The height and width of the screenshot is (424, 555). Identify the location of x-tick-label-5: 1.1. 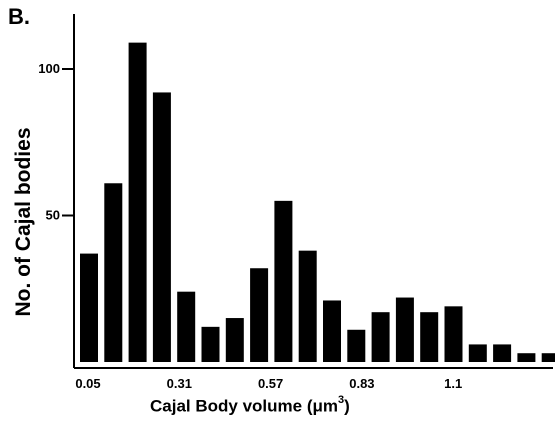
(453, 383).